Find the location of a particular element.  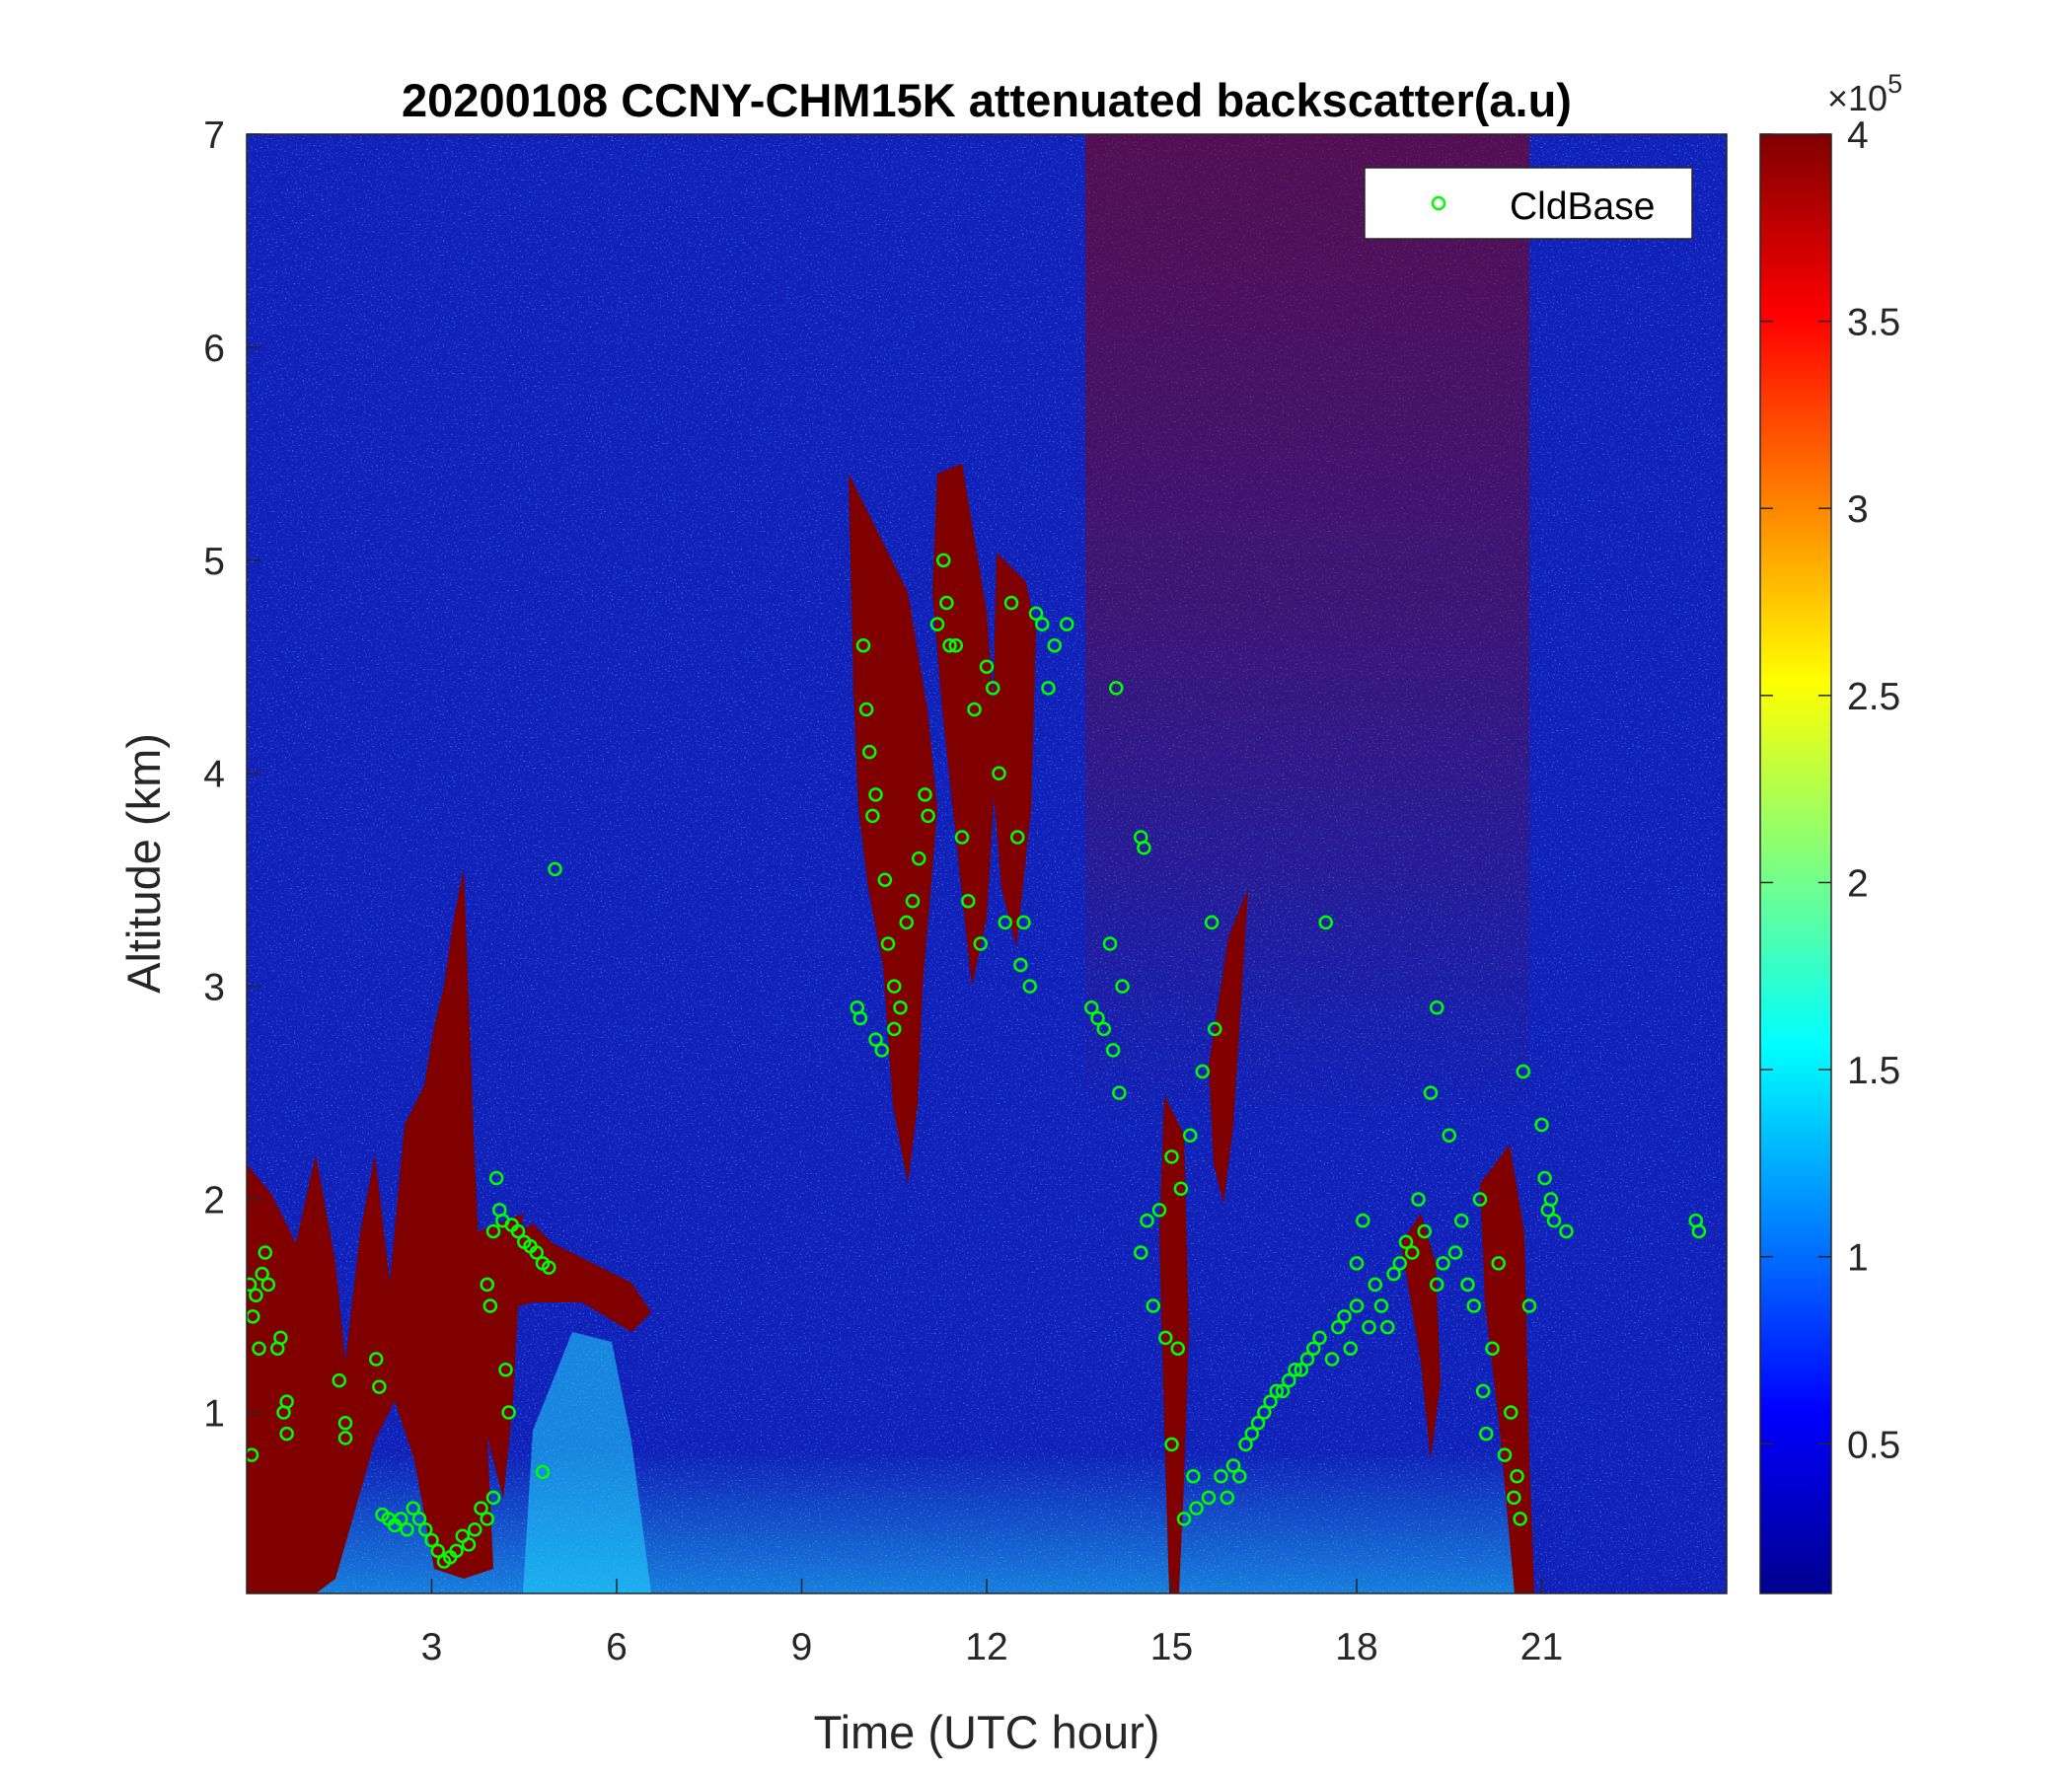

colorbar-ticks: 0.5 1 1.5 2 2.5 3 3.5 4 is located at coordinates (1830, 790).